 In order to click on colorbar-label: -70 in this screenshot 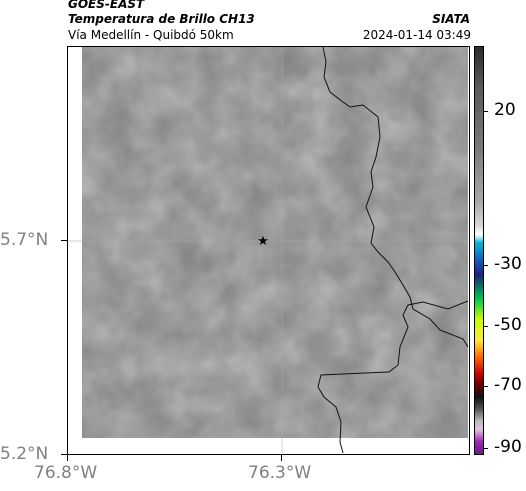, I will do `click(508, 385)`.